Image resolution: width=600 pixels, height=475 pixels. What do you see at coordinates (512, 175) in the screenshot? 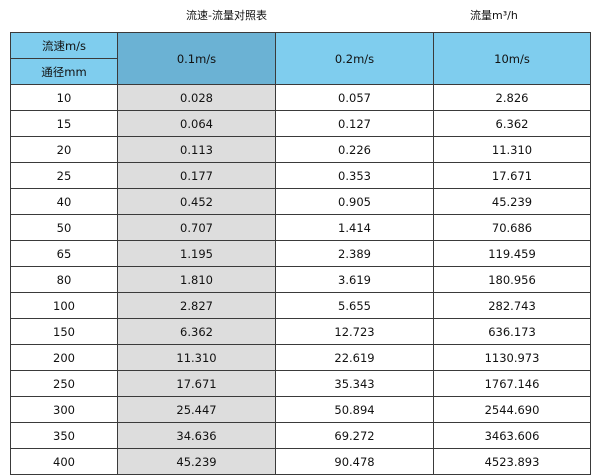
I see `cell-flow-10ms: 17.671` at bounding box center [512, 175].